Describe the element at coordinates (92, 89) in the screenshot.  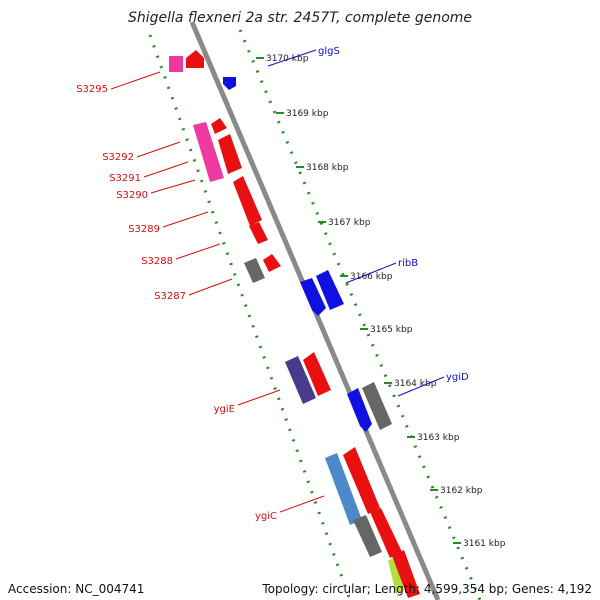
I see `gene-label: S3295` at that location.